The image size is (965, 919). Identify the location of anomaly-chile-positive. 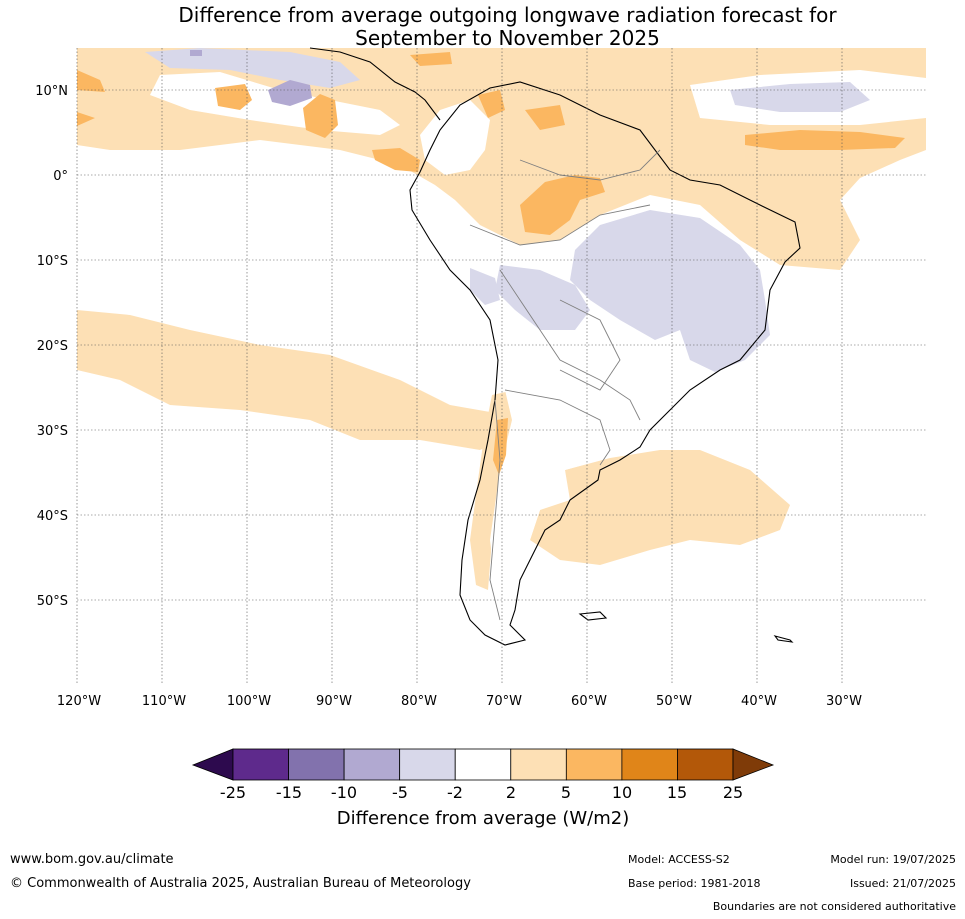
(500, 446).